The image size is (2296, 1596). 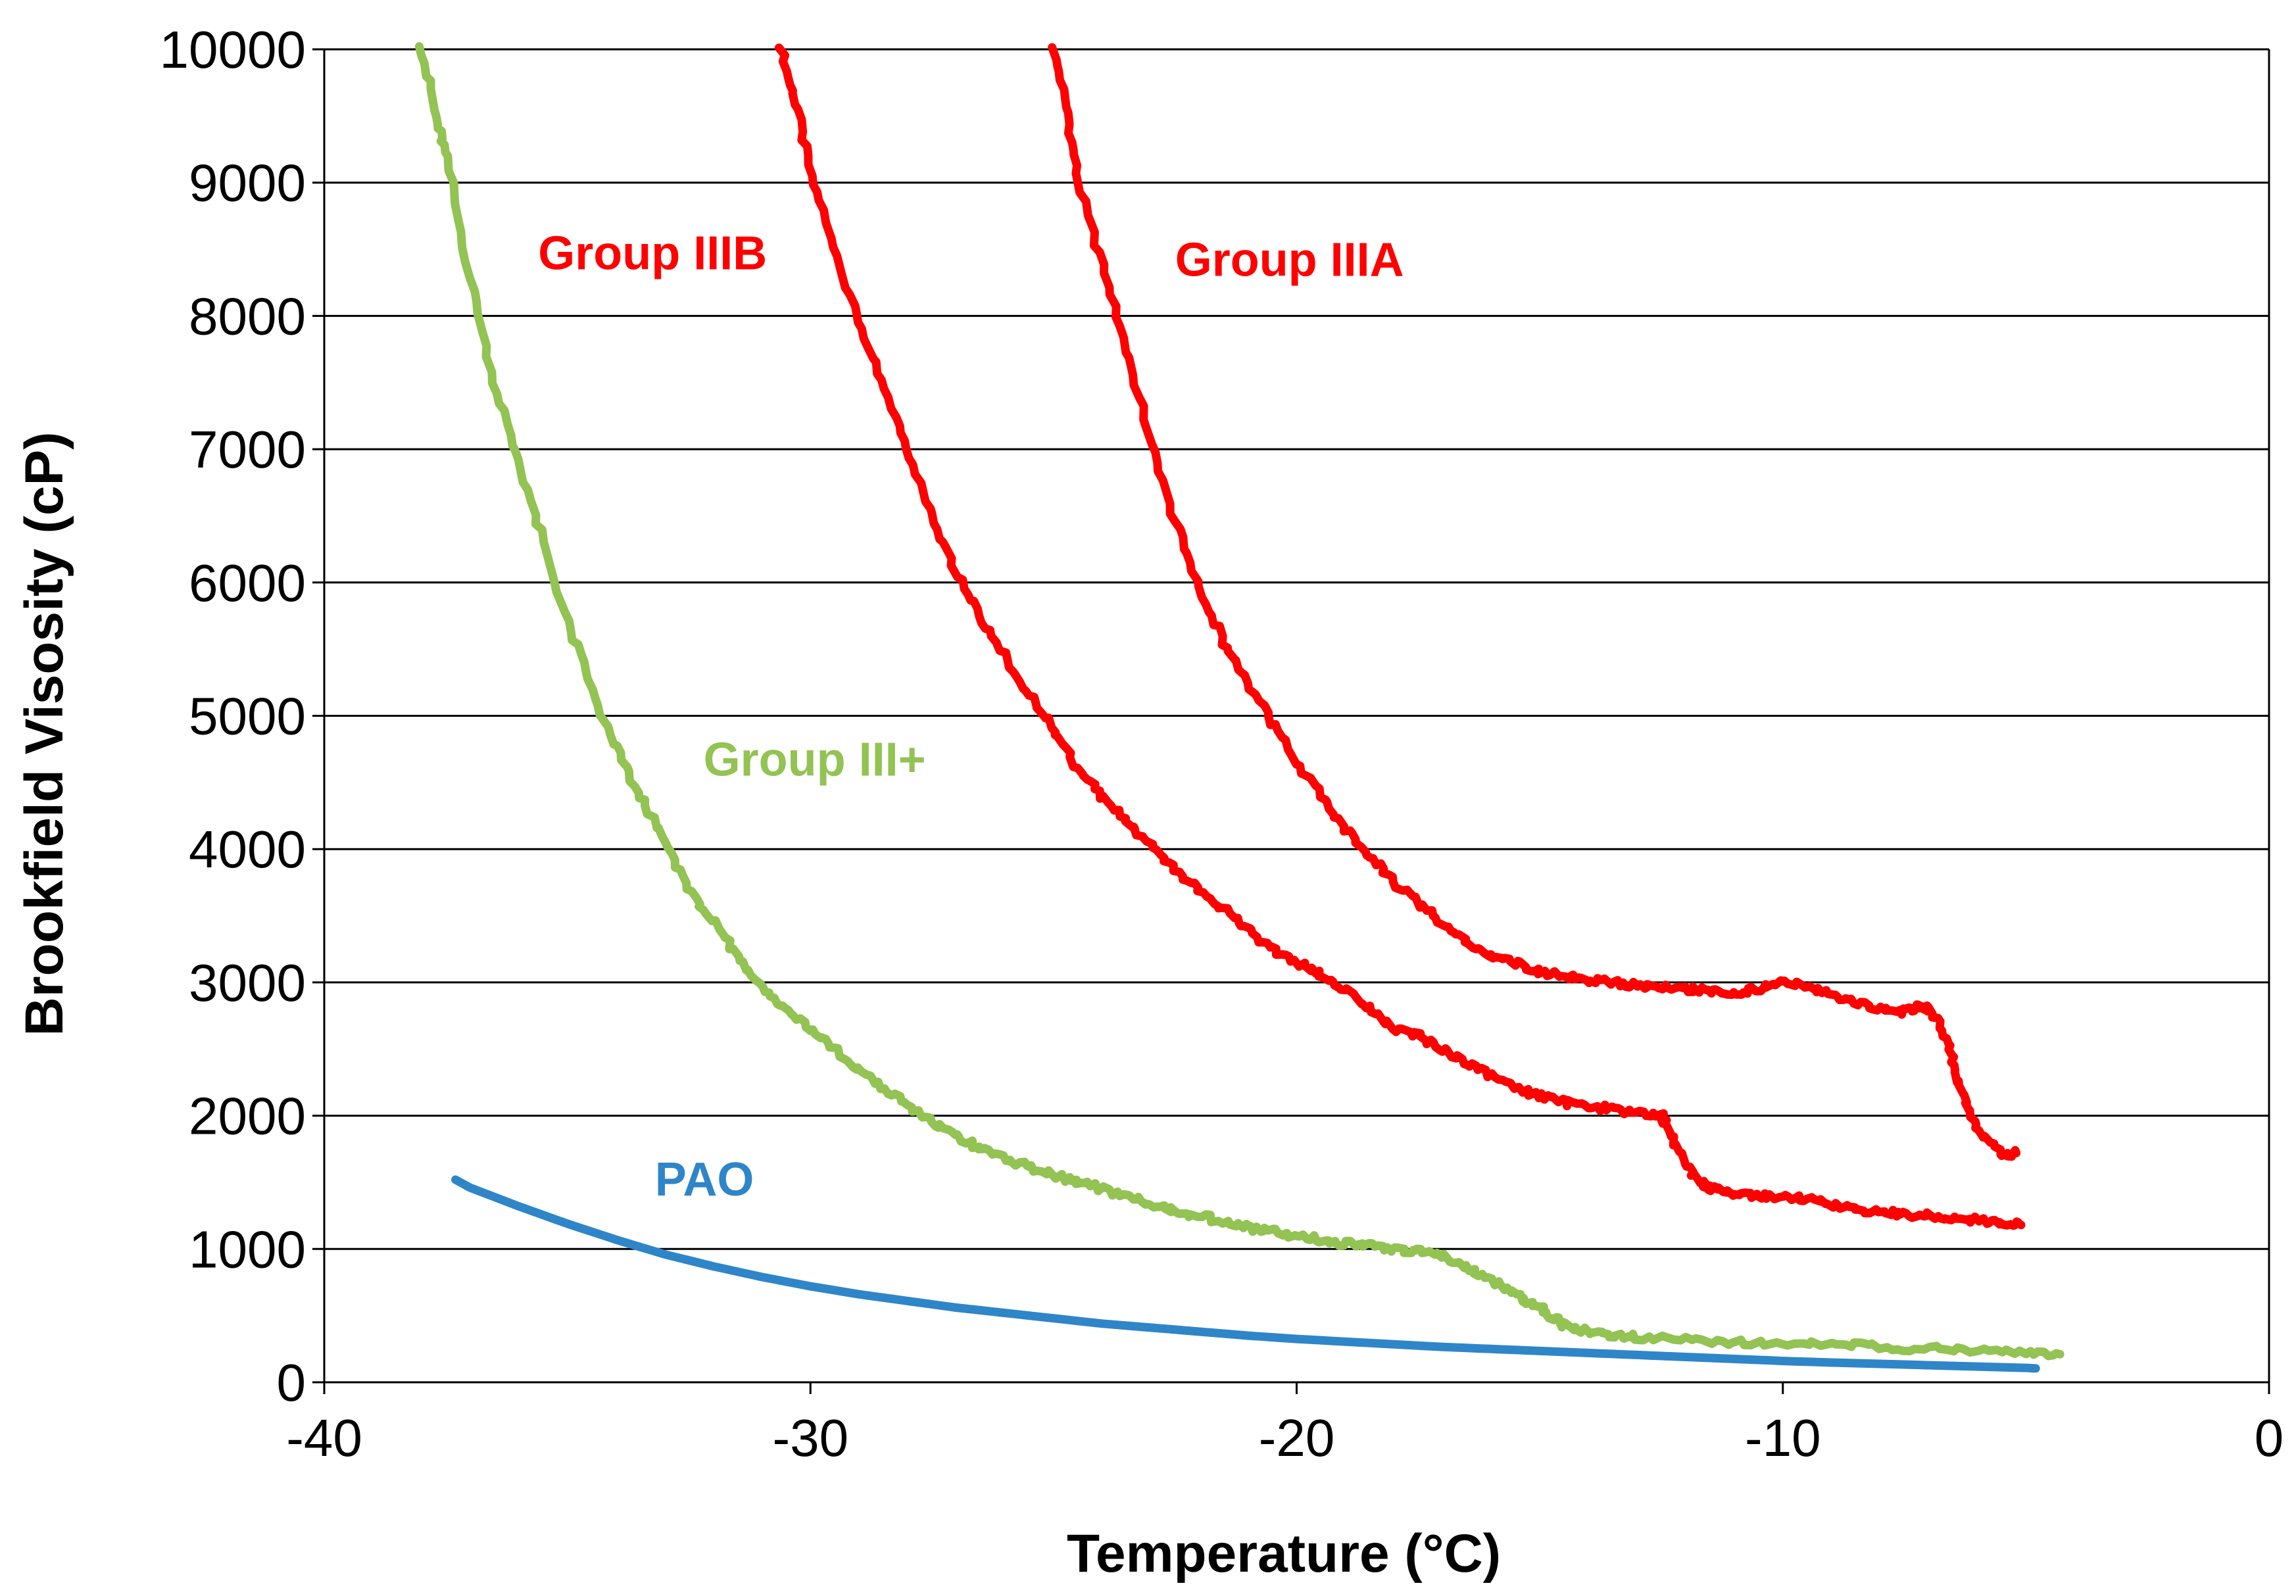 What do you see at coordinates (247, 983) in the screenshot?
I see `y-tick-label-3: 3000` at bounding box center [247, 983].